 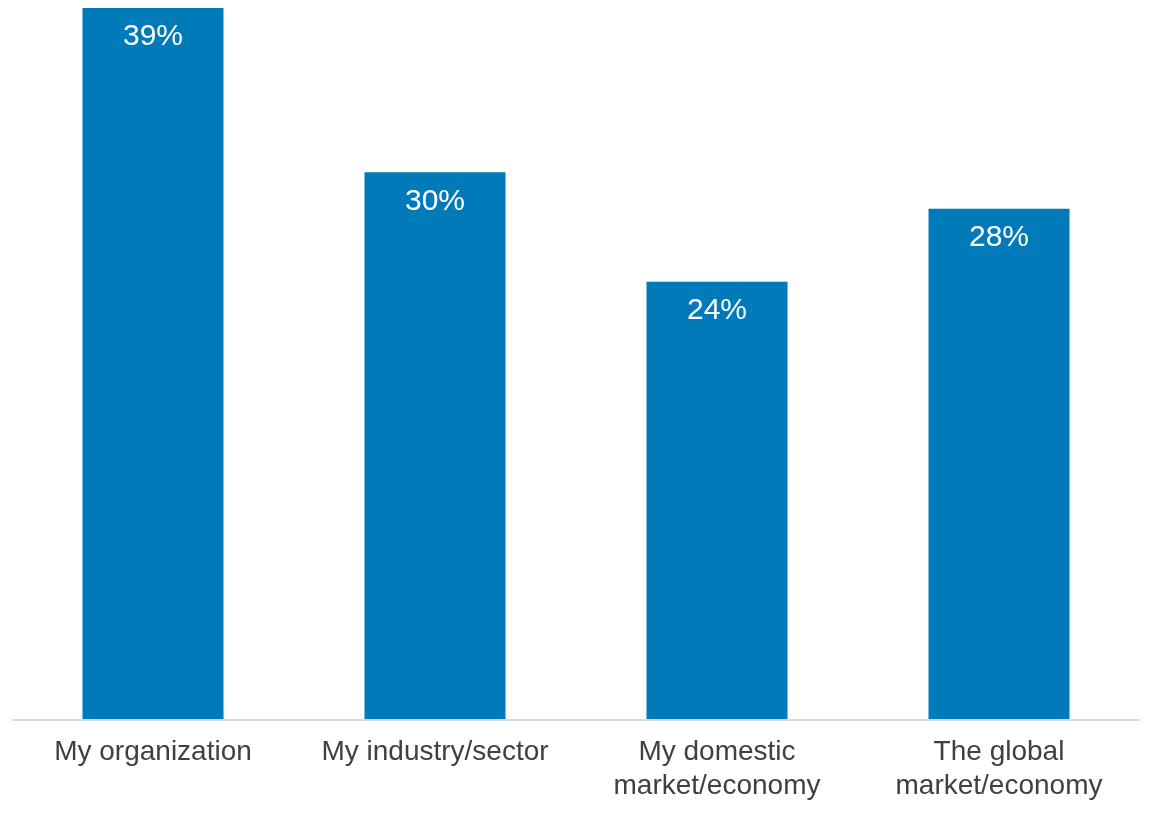 I want to click on x-tick-label: My domestic market/economy, so click(x=717, y=767).